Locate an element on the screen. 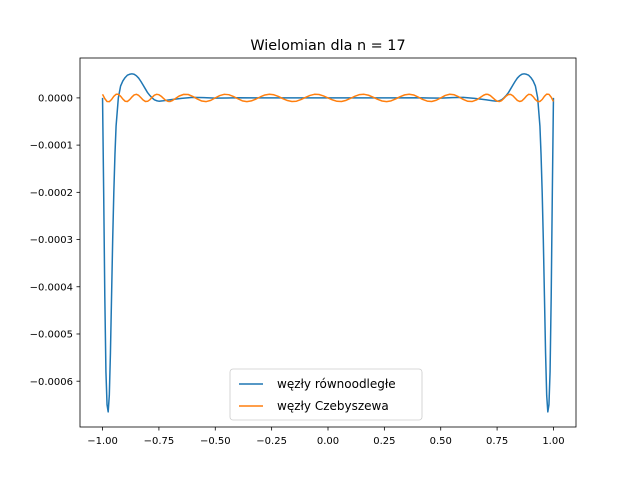 The image size is (640, 480). x-tick-label: −0.50 is located at coordinates (215, 441).